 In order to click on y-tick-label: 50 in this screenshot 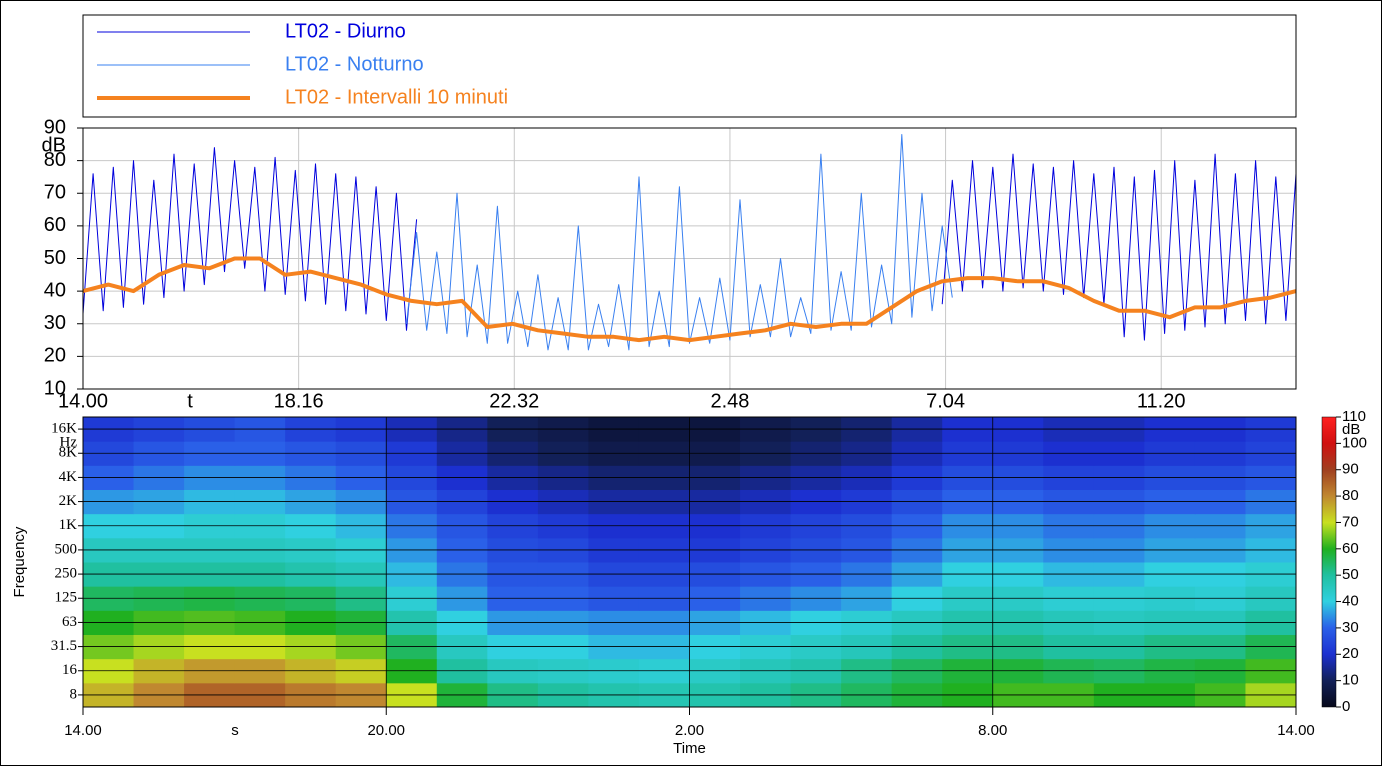, I will do `click(55, 258)`.